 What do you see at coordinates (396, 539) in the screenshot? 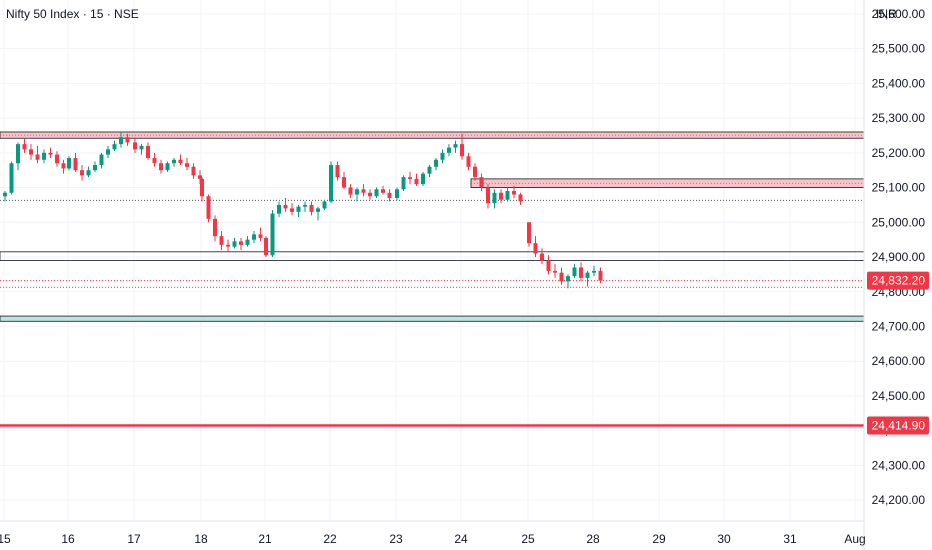
I see `x-tick-label: 23` at bounding box center [396, 539].